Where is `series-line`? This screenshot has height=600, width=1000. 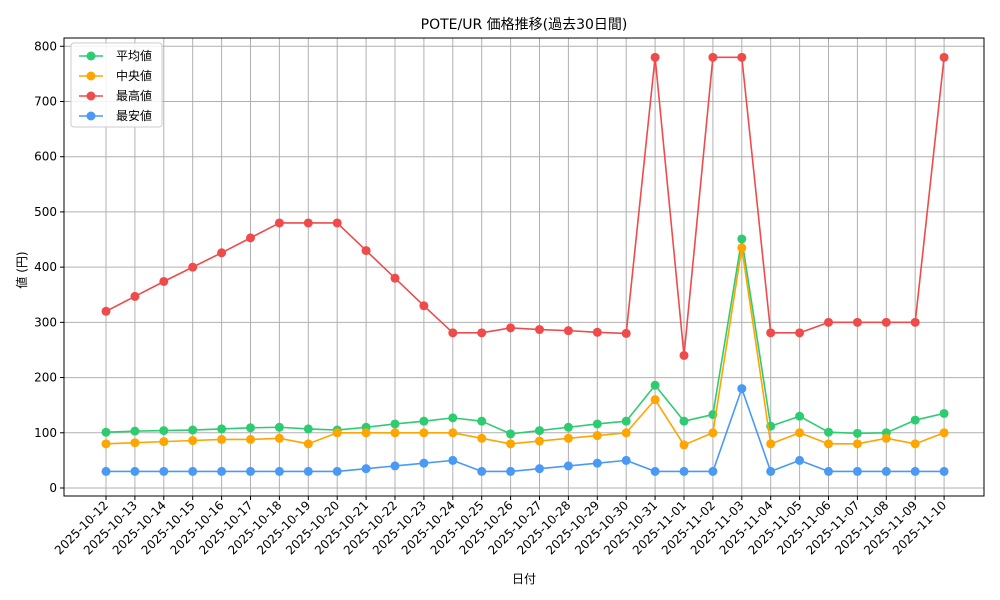 series-line is located at coordinates (525, 430).